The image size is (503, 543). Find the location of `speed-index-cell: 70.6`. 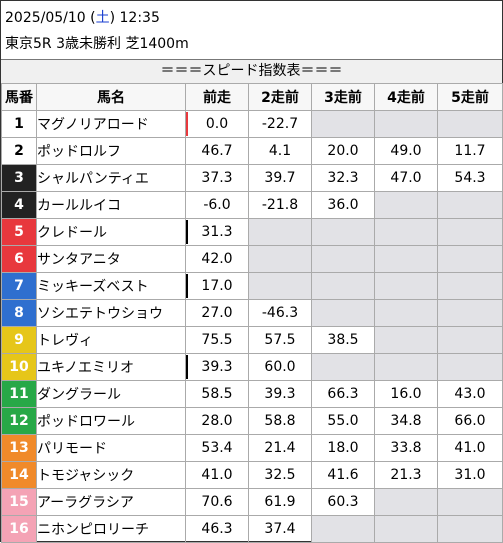

speed-index-cell: 70.6 is located at coordinates (217, 502).